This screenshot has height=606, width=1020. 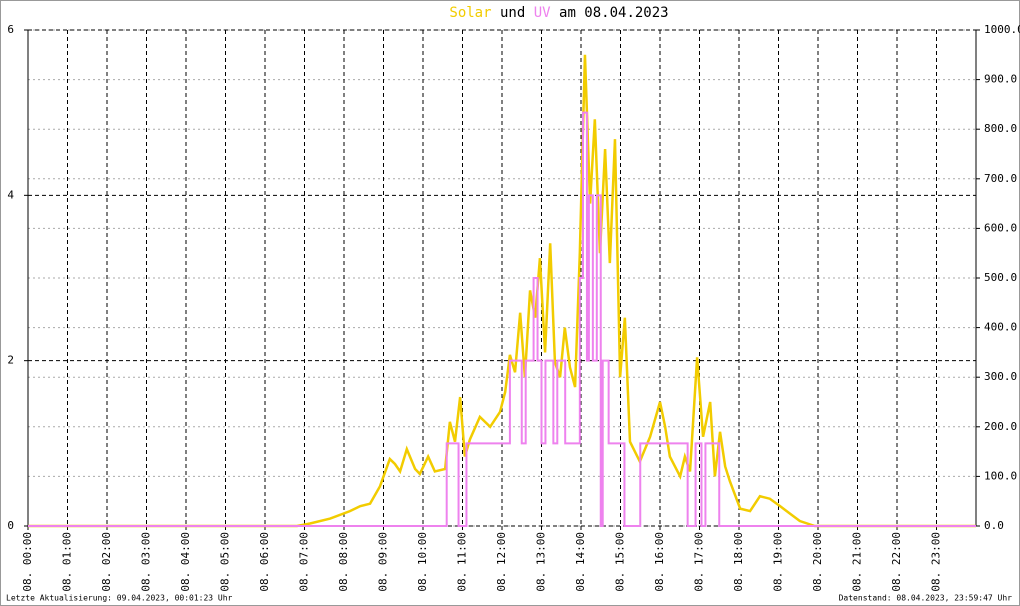 I want to click on x-tick-label: 08. 13:00, so click(x=541, y=562).